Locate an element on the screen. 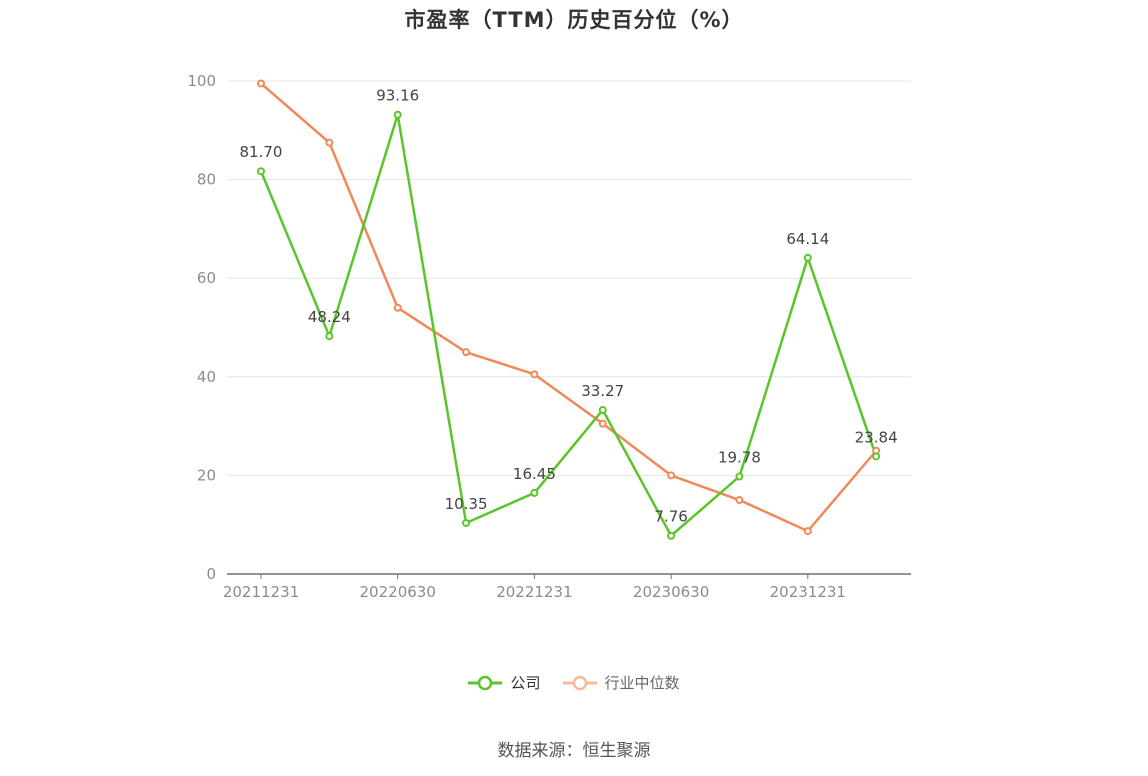 The image size is (1148, 776). y-tick-label: 100 is located at coordinates (201, 81).